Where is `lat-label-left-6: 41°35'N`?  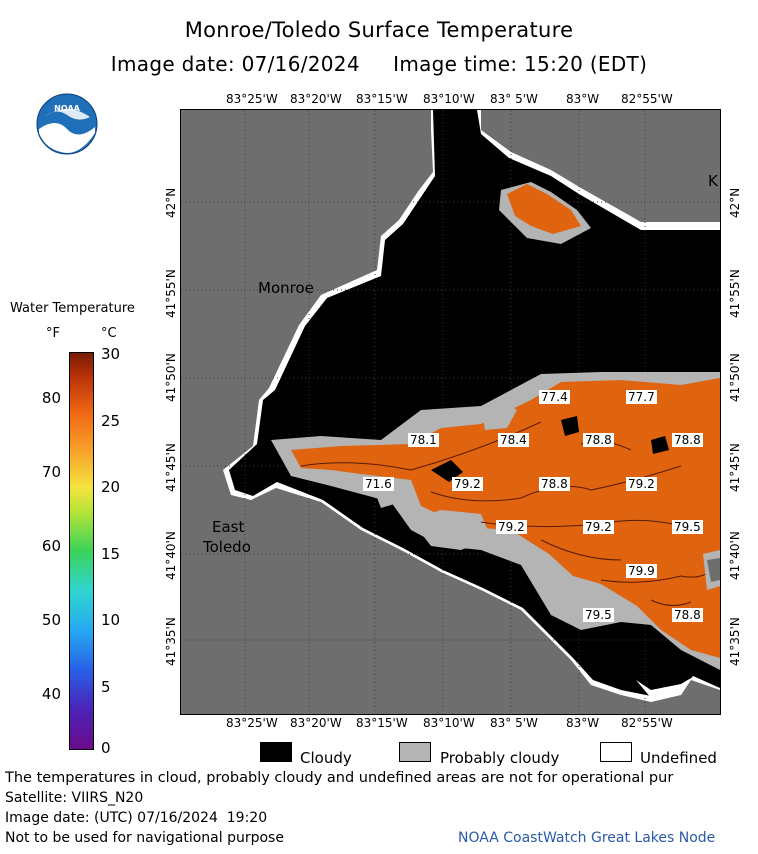
lat-label-left-6: 41°35'N is located at coordinates (171, 641).